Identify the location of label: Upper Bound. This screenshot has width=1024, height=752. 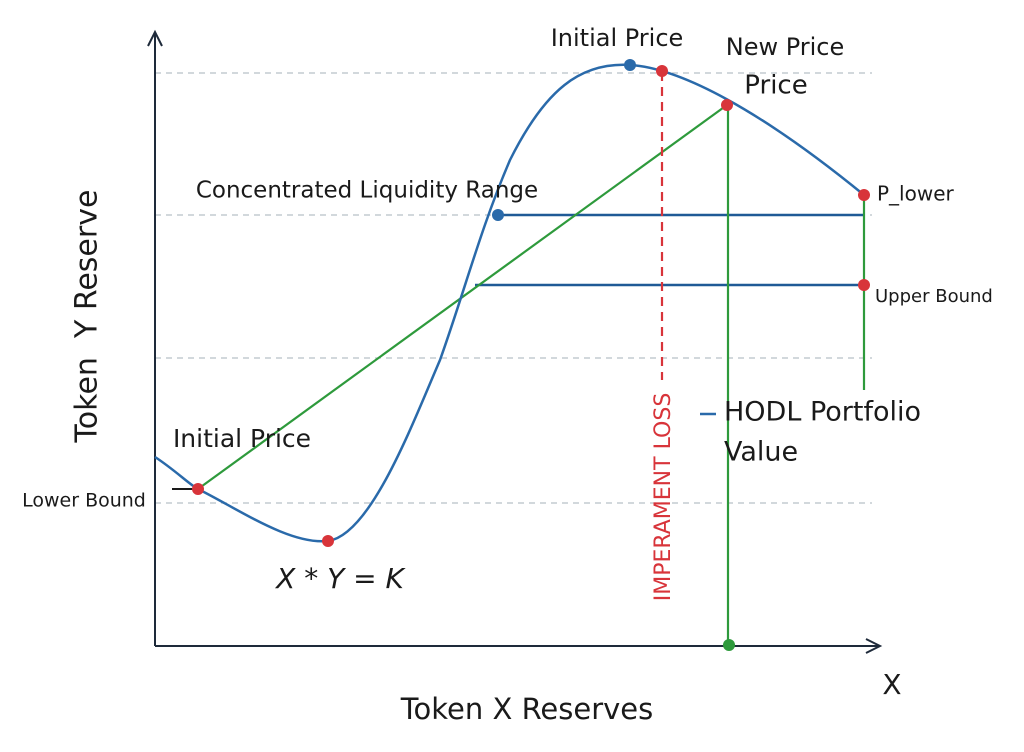
(934, 296).